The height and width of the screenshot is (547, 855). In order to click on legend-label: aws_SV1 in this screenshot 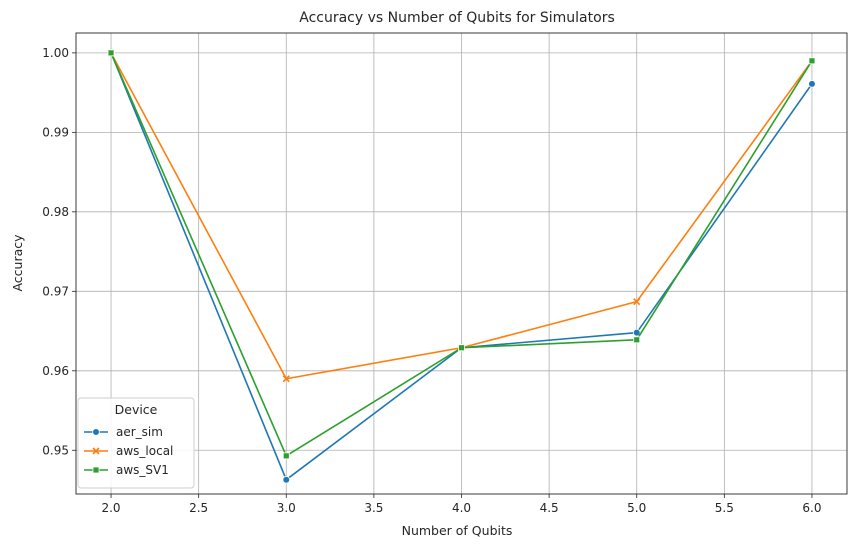, I will do `click(142, 470)`.